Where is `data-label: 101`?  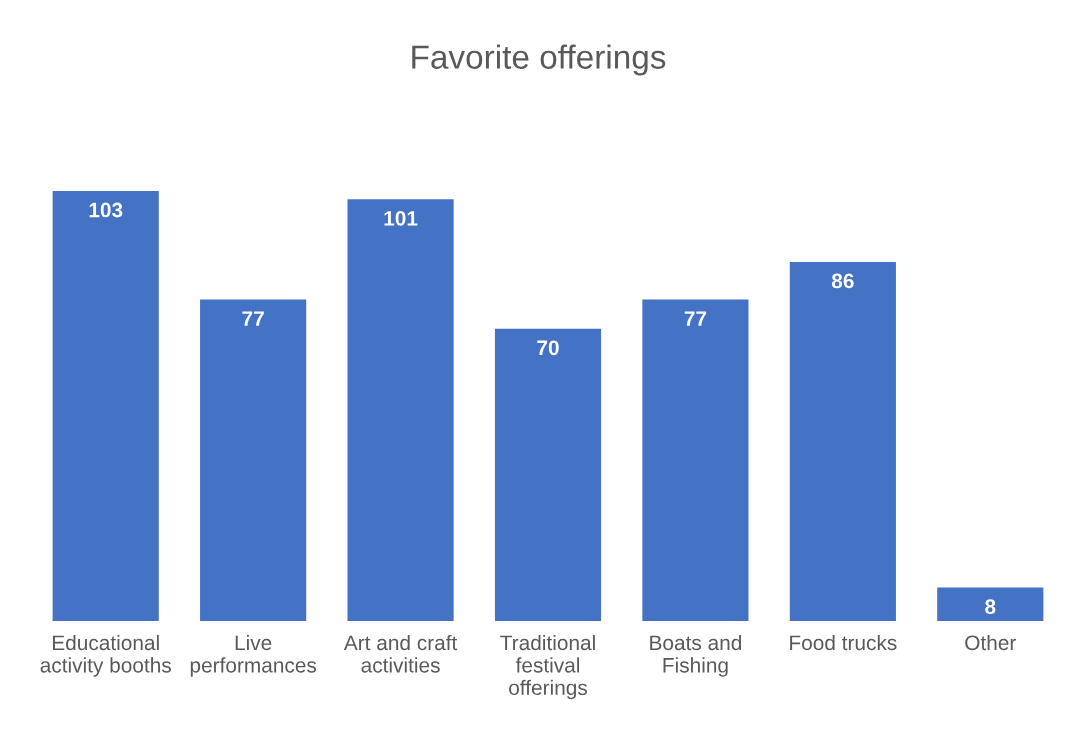
data-label: 101 is located at coordinates (401, 218).